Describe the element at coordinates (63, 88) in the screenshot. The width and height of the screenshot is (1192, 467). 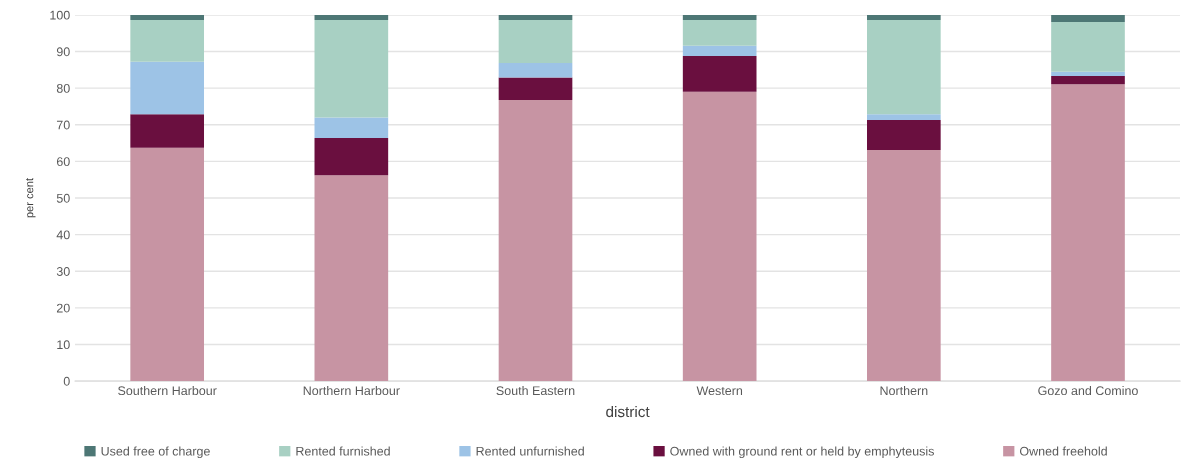
I see `y-tick-label: 80` at that location.